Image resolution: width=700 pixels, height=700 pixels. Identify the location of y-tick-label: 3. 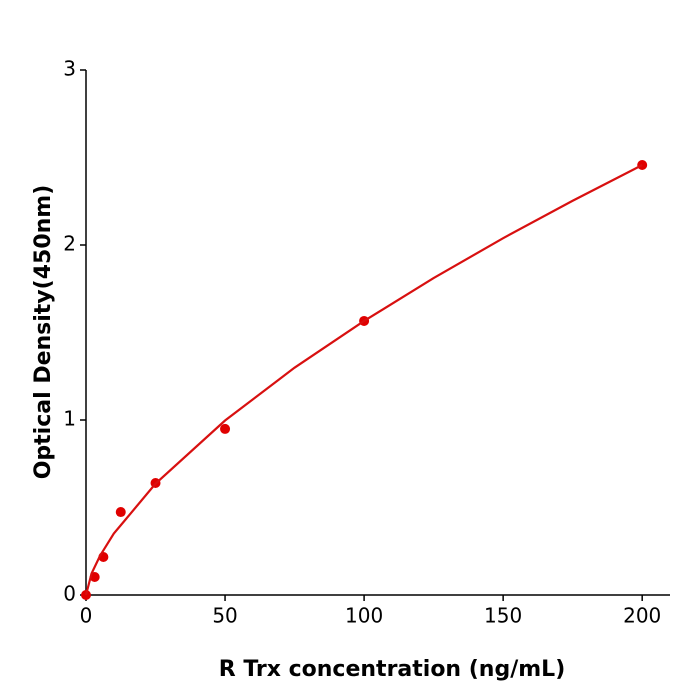
(69, 69).